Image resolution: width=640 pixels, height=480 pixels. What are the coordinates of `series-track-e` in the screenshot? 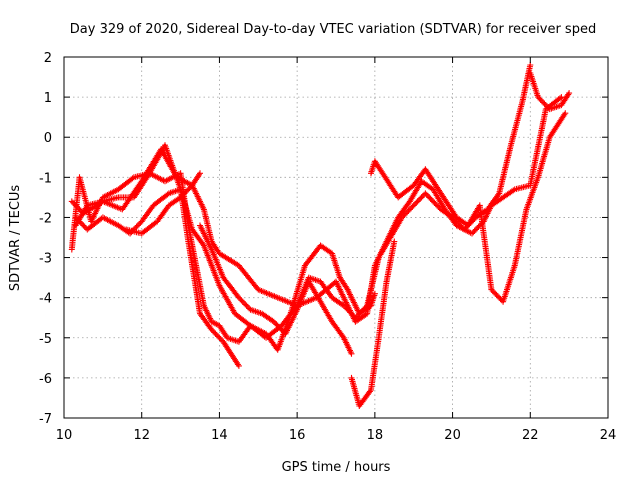 It's located at (163, 203).